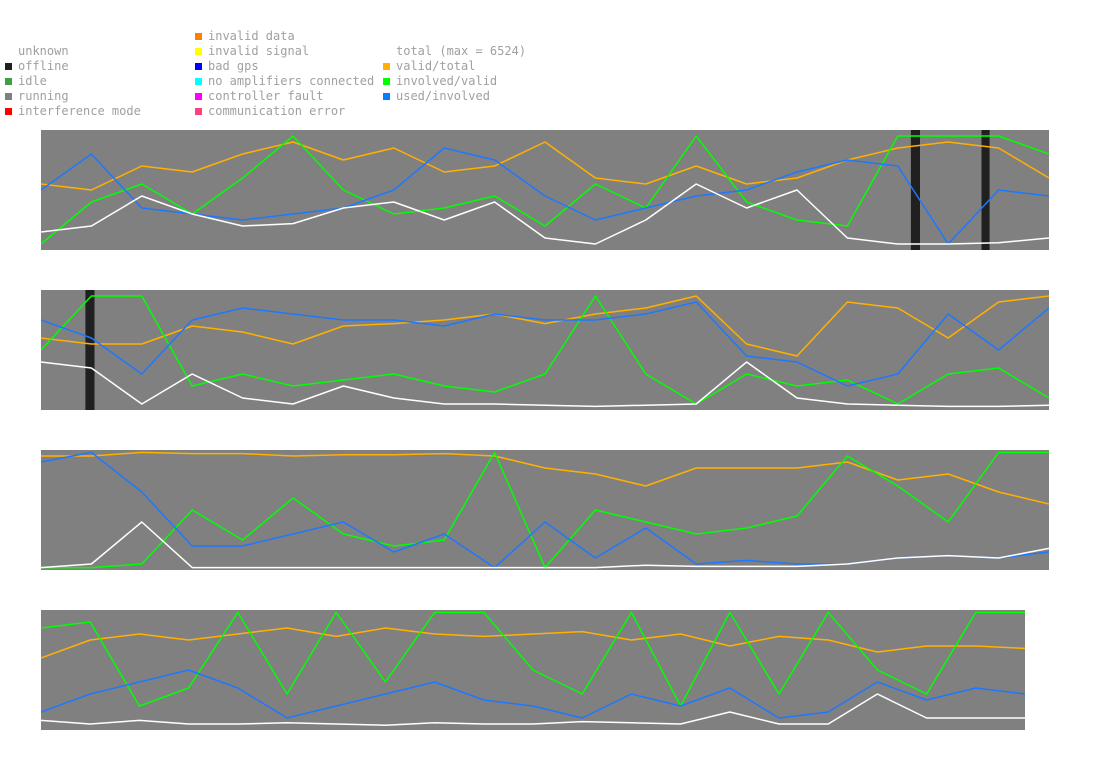 Image resolution: width=1095 pixels, height=764 pixels. Describe the element at coordinates (443, 96) in the screenshot. I see `legend-label: used/involved` at that location.